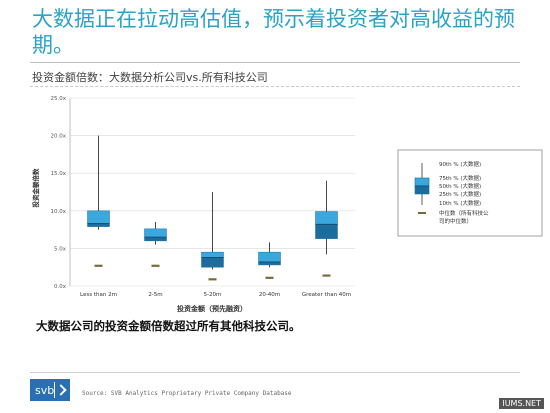 This screenshot has width=550, height=413. Describe the element at coordinates (60, 390) in the screenshot. I see `chevron-right-icon` at that location.